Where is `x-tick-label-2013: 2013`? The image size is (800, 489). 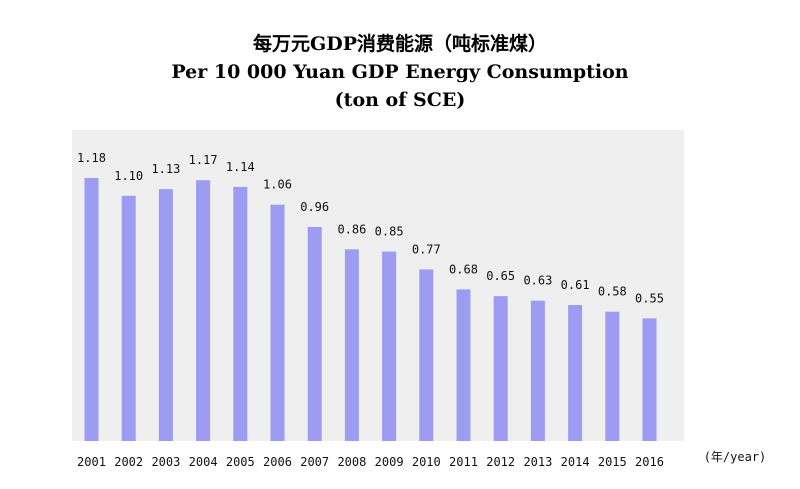
x-tick-label-2013: 2013 is located at coordinates (537, 462).